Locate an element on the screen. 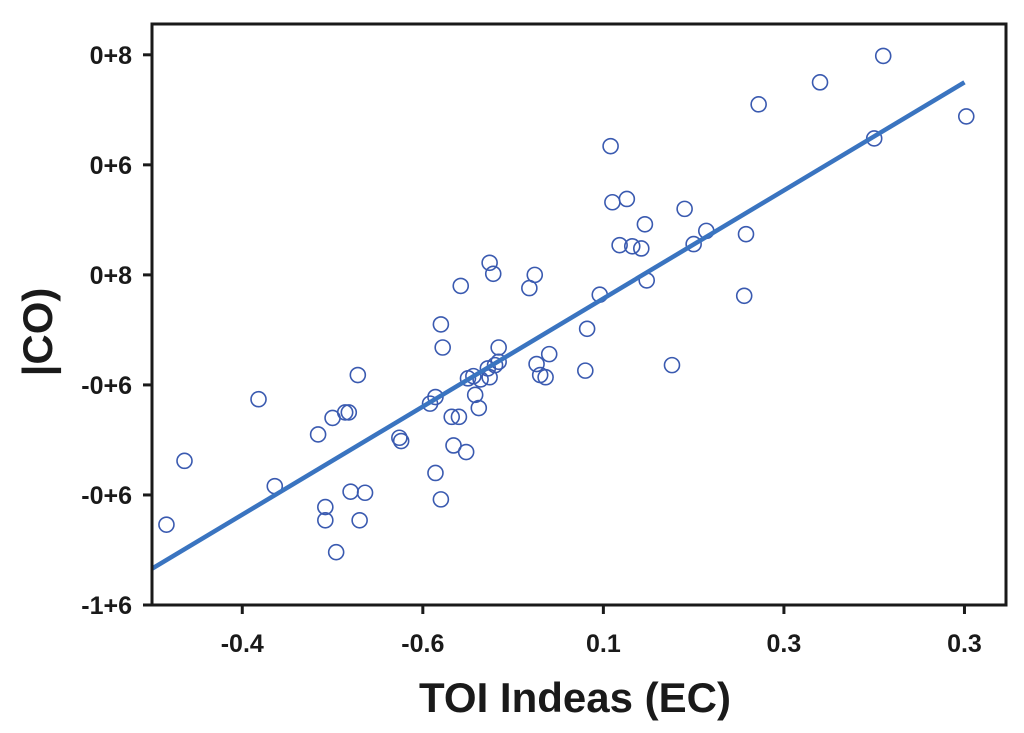 The width and height of the screenshot is (1024, 733). x-tick-label: -0.4 is located at coordinates (242, 644).